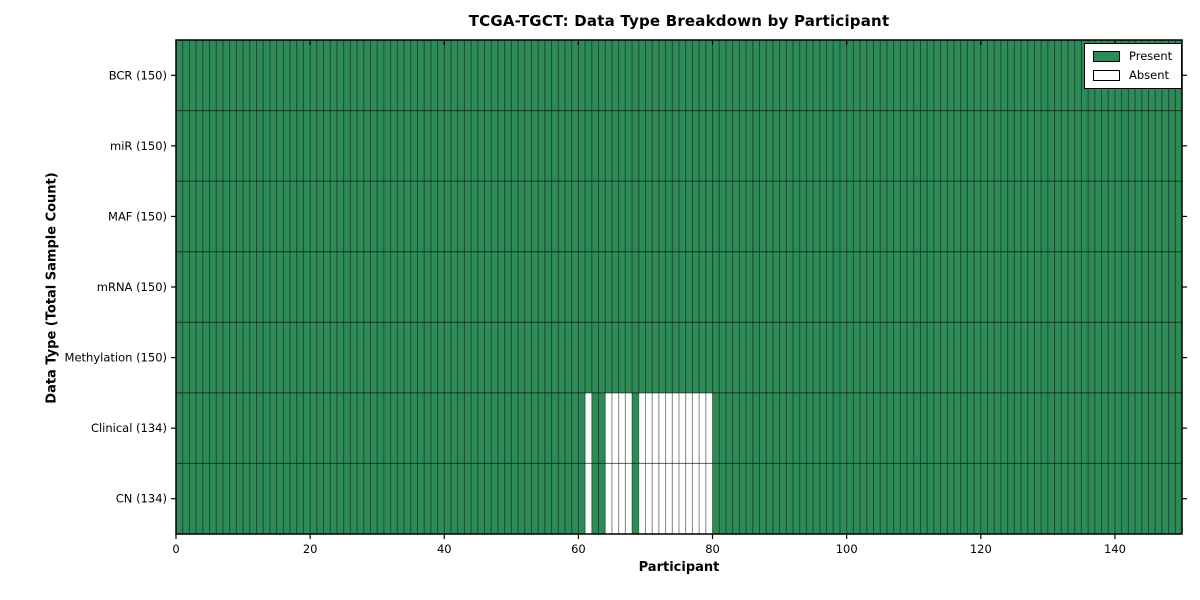  I want to click on x-tick-label: 40, so click(444, 549).